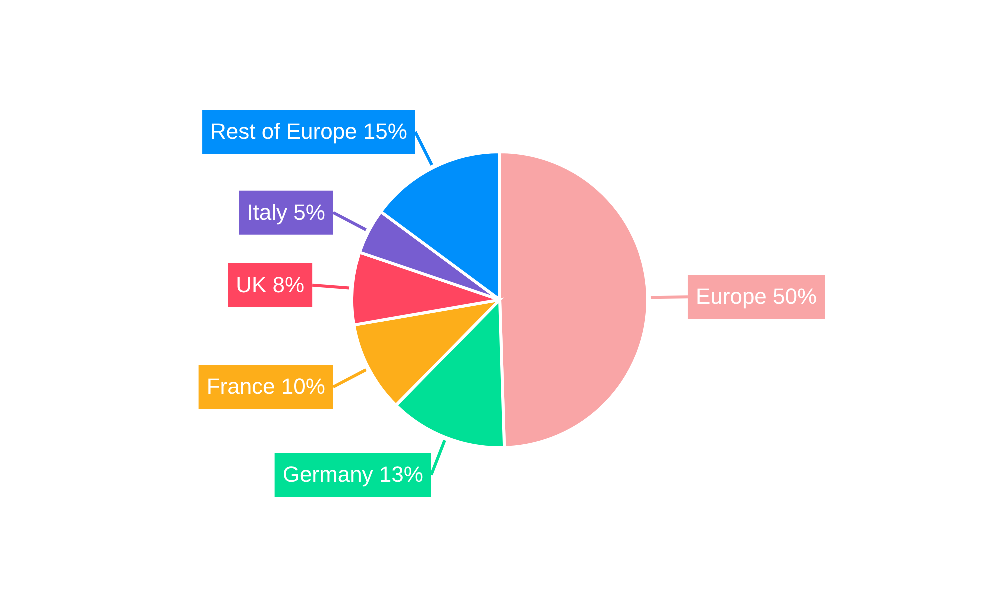 The height and width of the screenshot is (600, 1000). What do you see at coordinates (270, 285) in the screenshot?
I see `slice-label: UK 8%` at bounding box center [270, 285].